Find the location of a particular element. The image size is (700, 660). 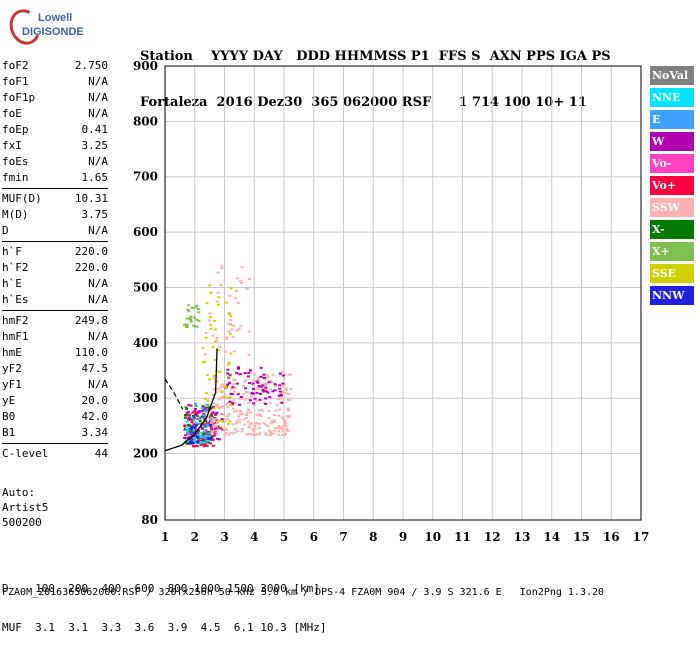

x-tick-label: 4 is located at coordinates (254, 537).